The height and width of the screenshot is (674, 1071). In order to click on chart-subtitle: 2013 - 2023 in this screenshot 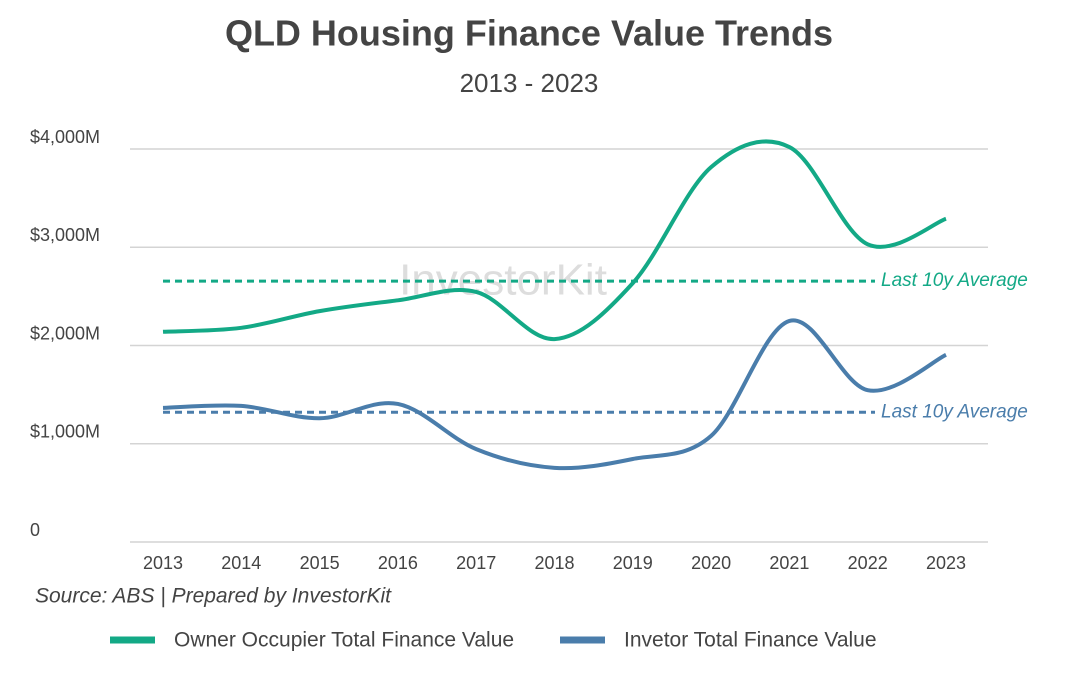, I will do `click(529, 83)`.